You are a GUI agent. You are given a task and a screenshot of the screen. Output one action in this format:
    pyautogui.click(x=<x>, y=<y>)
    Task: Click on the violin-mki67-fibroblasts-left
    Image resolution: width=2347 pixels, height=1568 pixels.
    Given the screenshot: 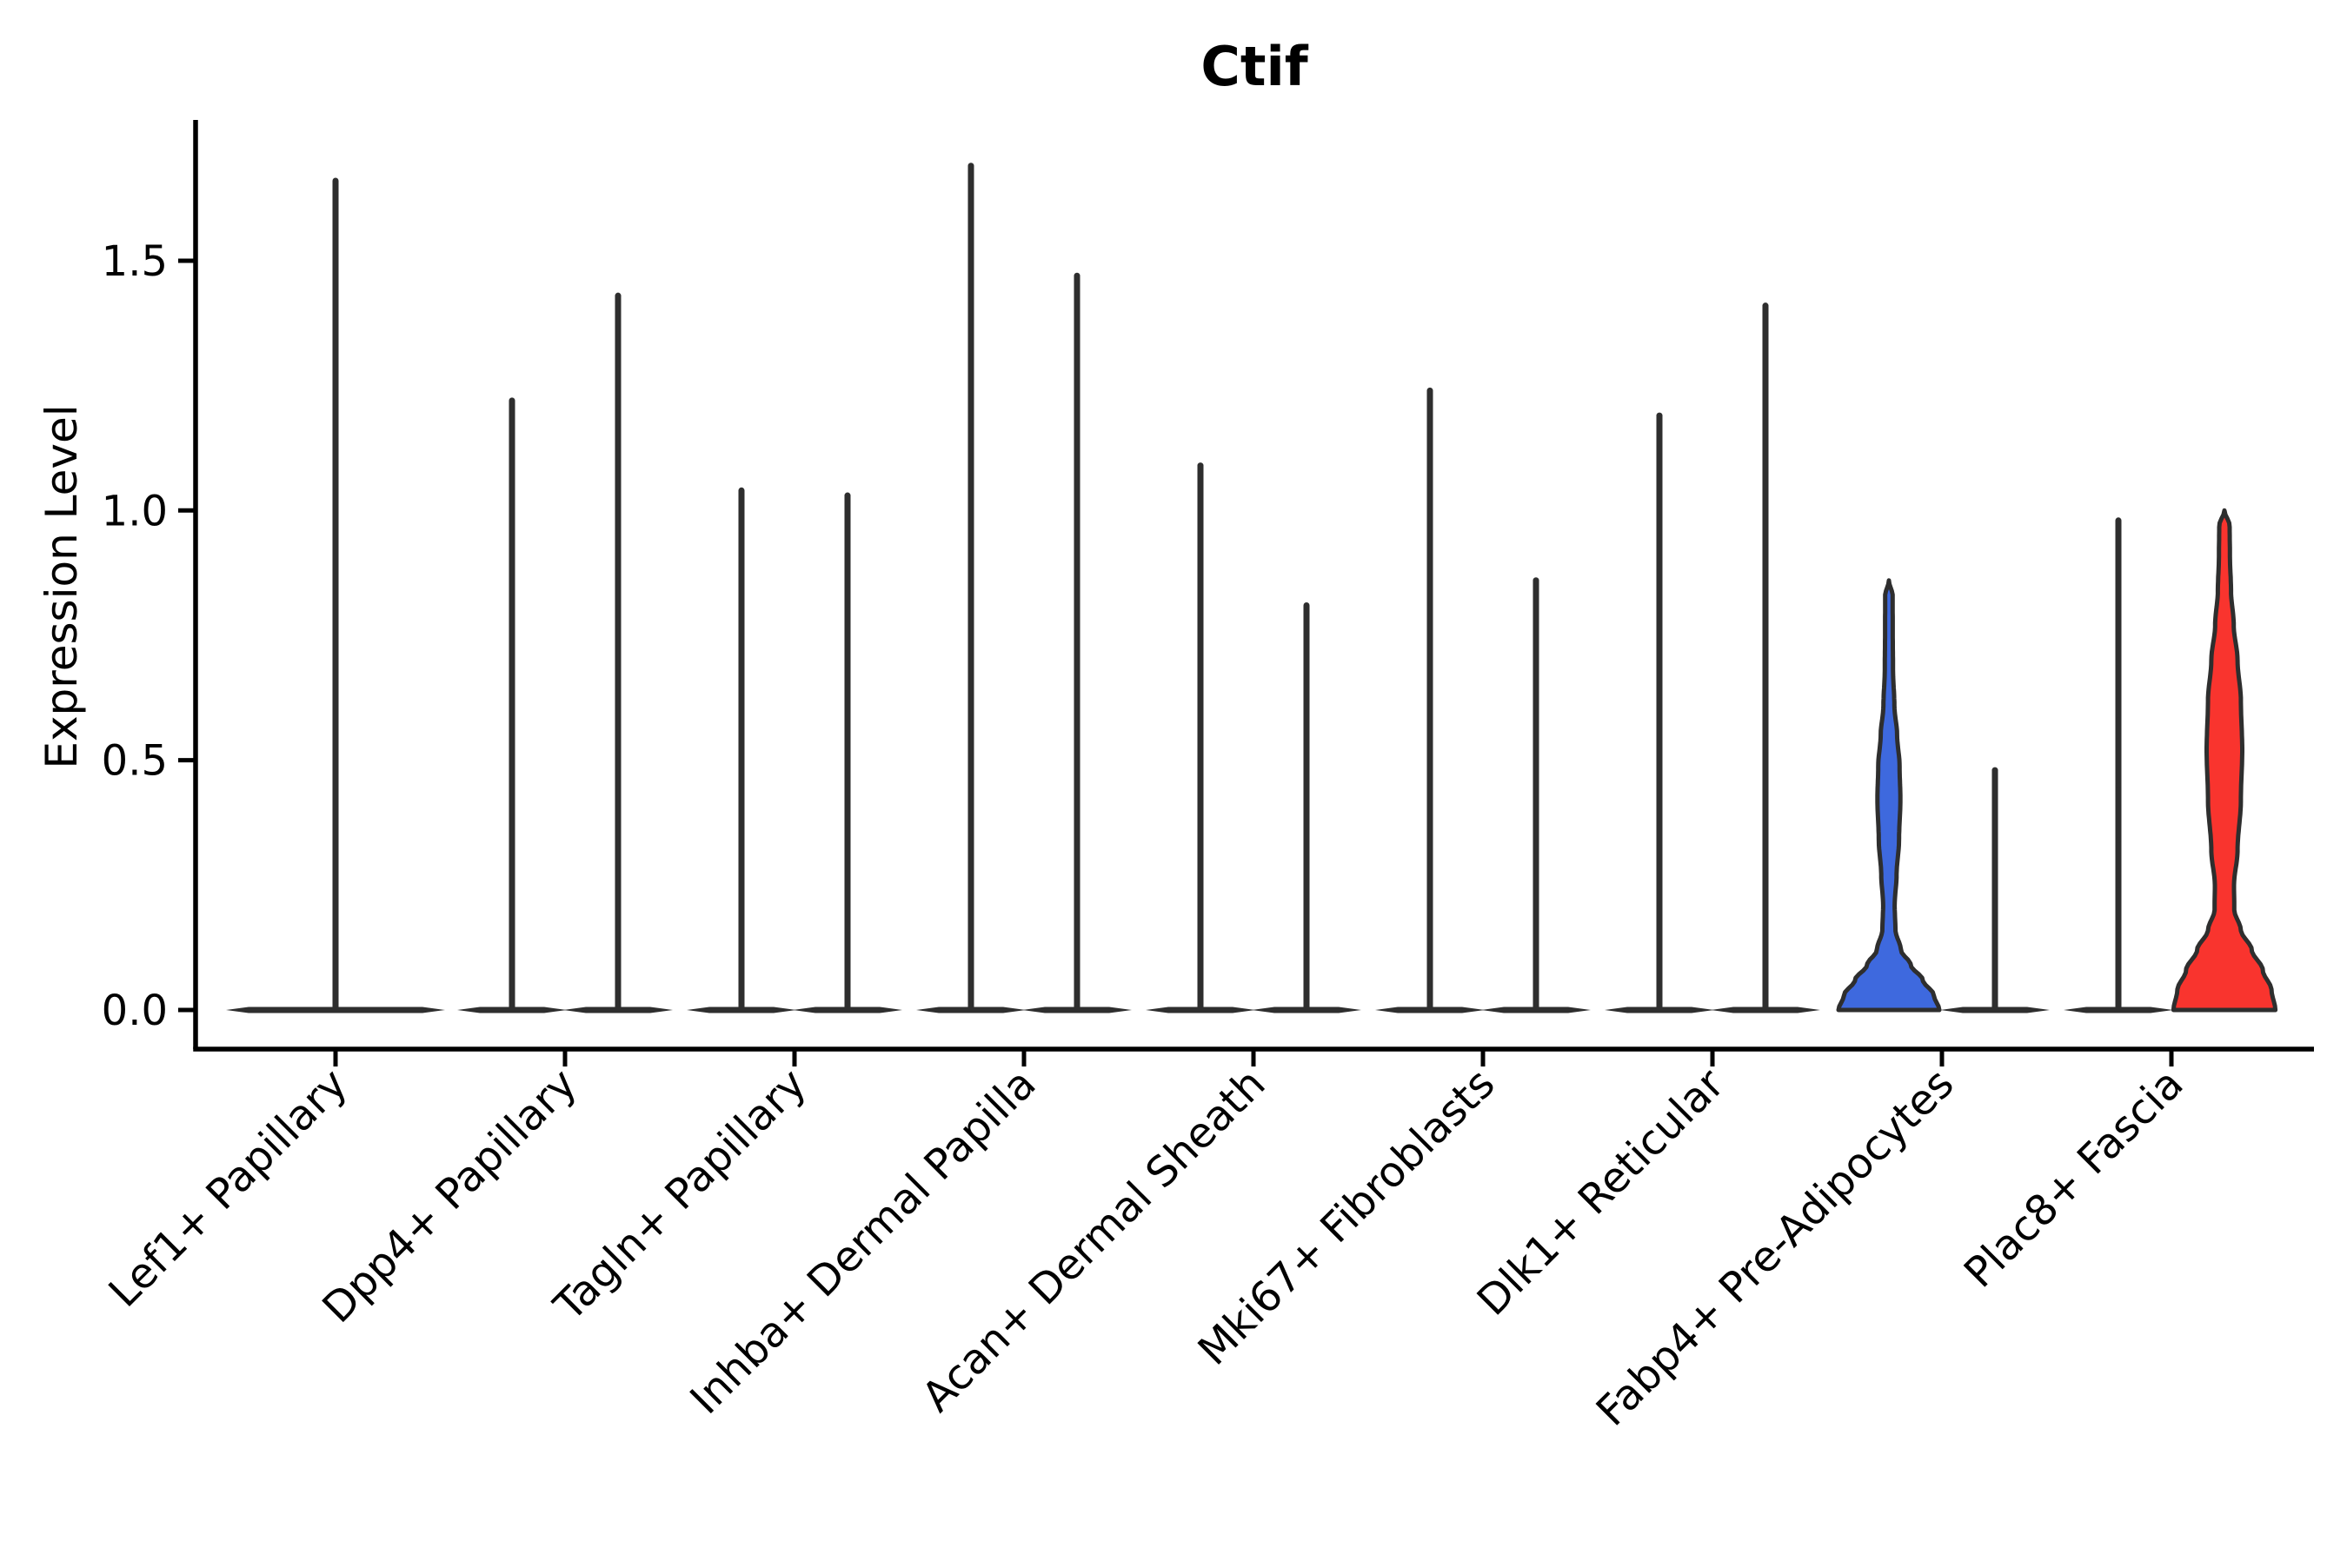 What is the action you would take?
    pyautogui.click(x=1430, y=700)
    